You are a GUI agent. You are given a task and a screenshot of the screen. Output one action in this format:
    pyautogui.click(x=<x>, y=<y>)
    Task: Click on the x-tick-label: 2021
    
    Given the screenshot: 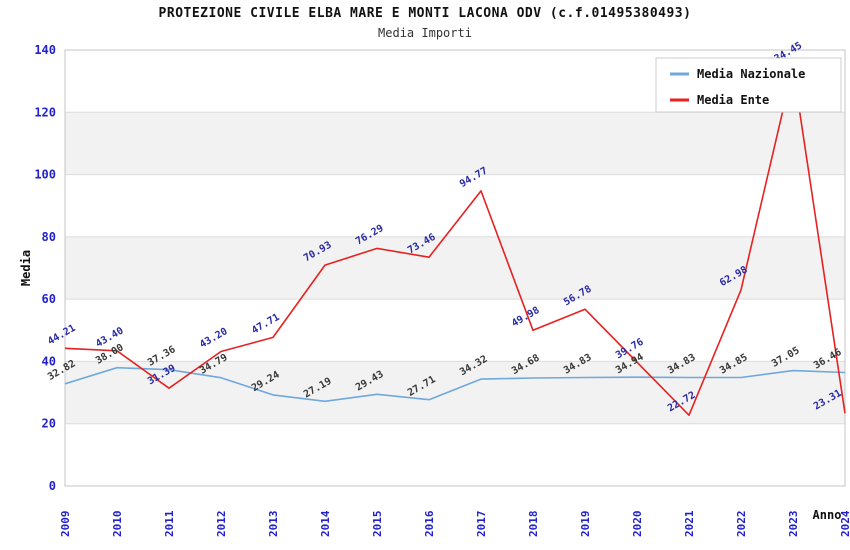 What is the action you would take?
    pyautogui.click(x=689, y=523)
    